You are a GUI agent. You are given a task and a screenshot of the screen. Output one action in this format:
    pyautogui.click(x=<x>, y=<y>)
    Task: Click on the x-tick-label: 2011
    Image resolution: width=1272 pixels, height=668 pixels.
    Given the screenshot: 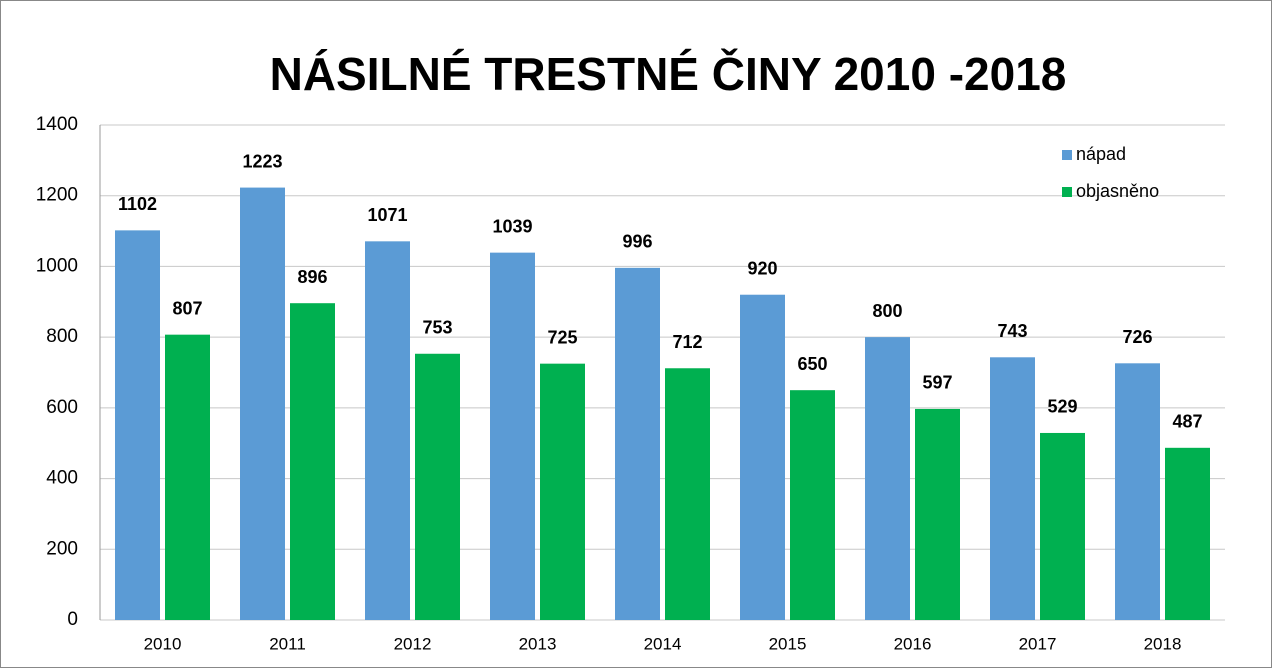 What is the action you would take?
    pyautogui.click(x=287, y=643)
    